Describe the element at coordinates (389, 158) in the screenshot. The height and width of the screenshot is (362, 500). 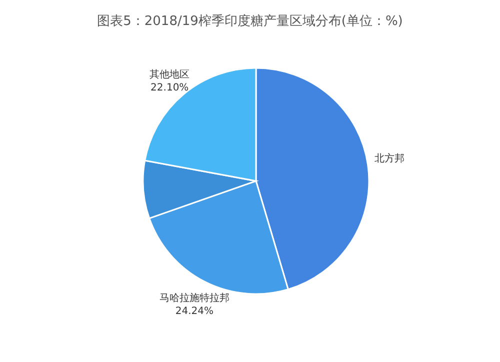
I see `slice-label: 北方邦` at that location.